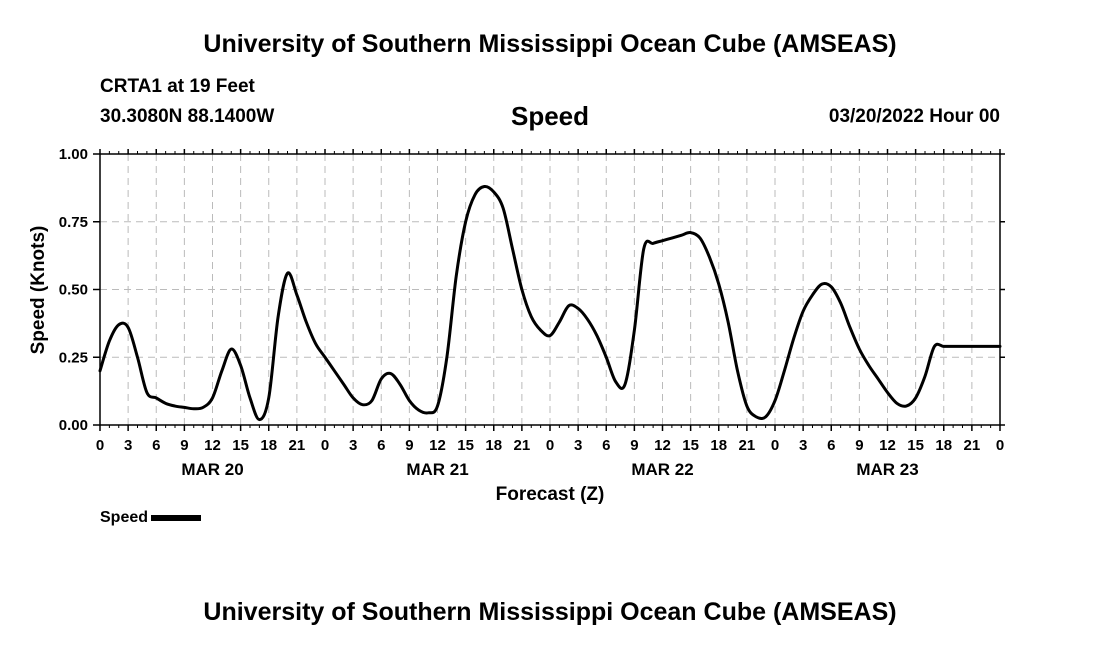 This screenshot has height=650, width=1100. I want to click on legend-label: Speed, so click(124, 517).